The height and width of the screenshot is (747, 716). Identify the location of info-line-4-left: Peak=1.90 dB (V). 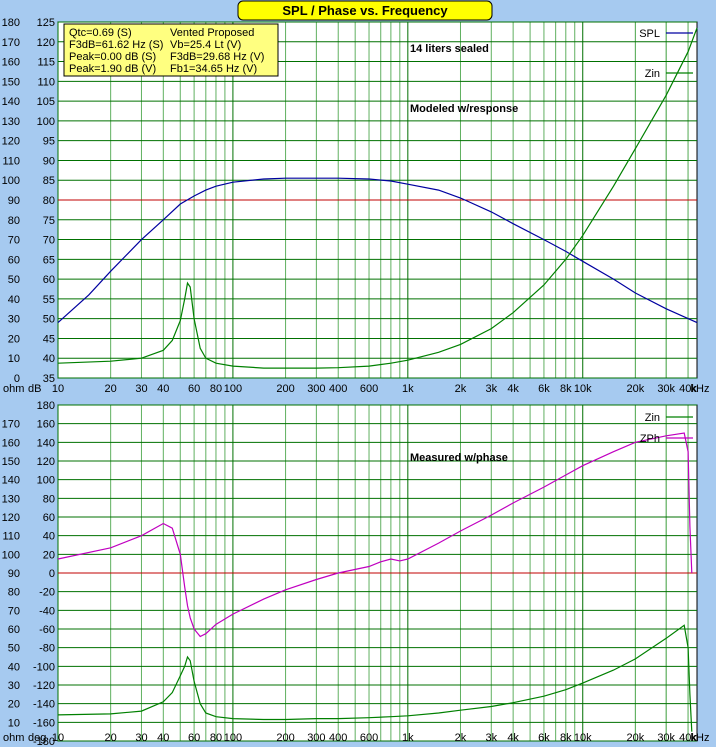
(112, 69).